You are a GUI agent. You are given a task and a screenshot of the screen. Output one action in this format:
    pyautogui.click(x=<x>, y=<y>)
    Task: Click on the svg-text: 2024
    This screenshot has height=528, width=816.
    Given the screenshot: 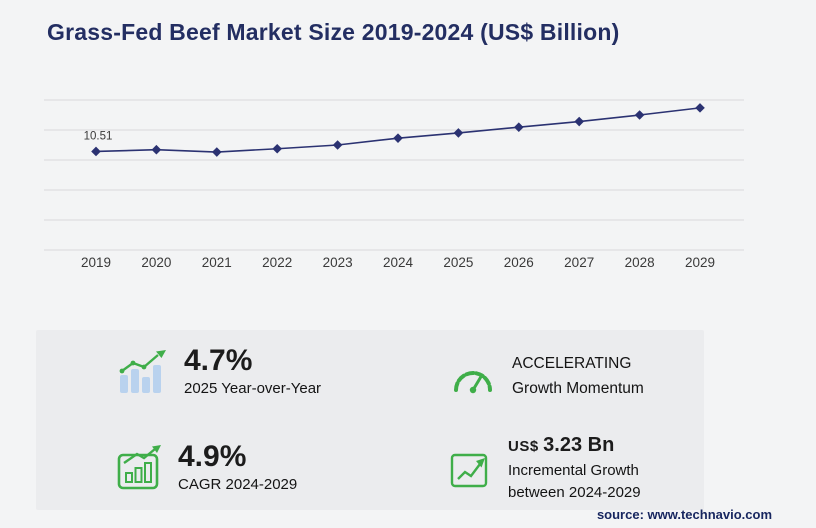 What is the action you would take?
    pyautogui.click(x=398, y=262)
    